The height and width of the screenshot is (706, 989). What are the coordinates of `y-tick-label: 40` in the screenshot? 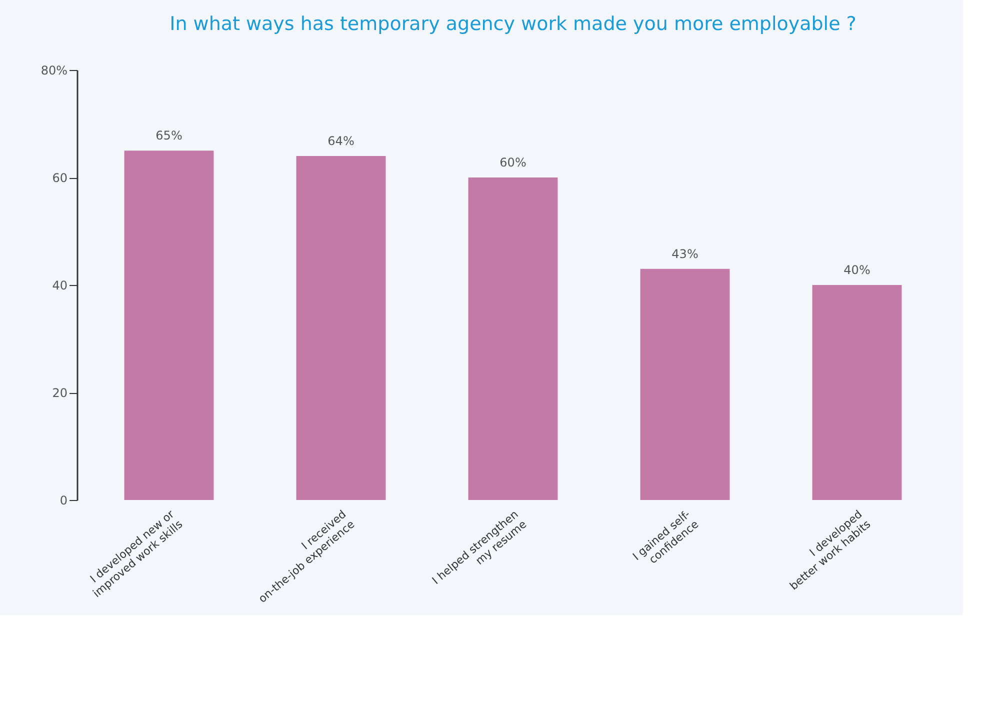 It's located at (60, 285).